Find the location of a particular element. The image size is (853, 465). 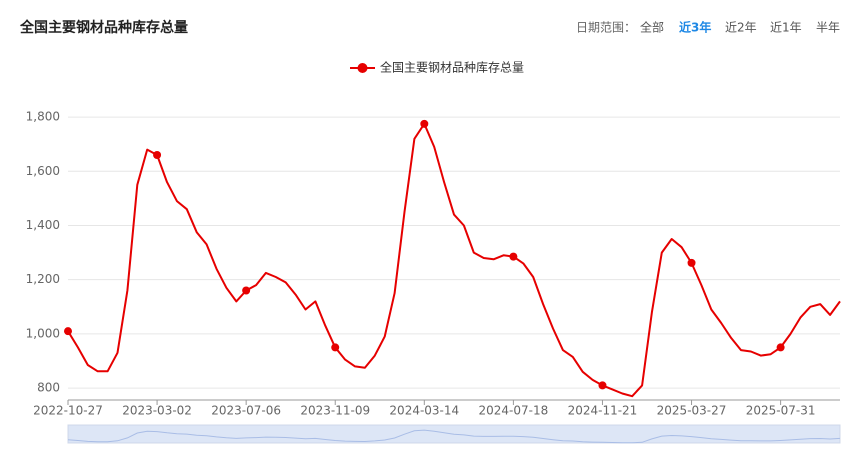

toolbar-label: 日期范围： is located at coordinates (606, 28).